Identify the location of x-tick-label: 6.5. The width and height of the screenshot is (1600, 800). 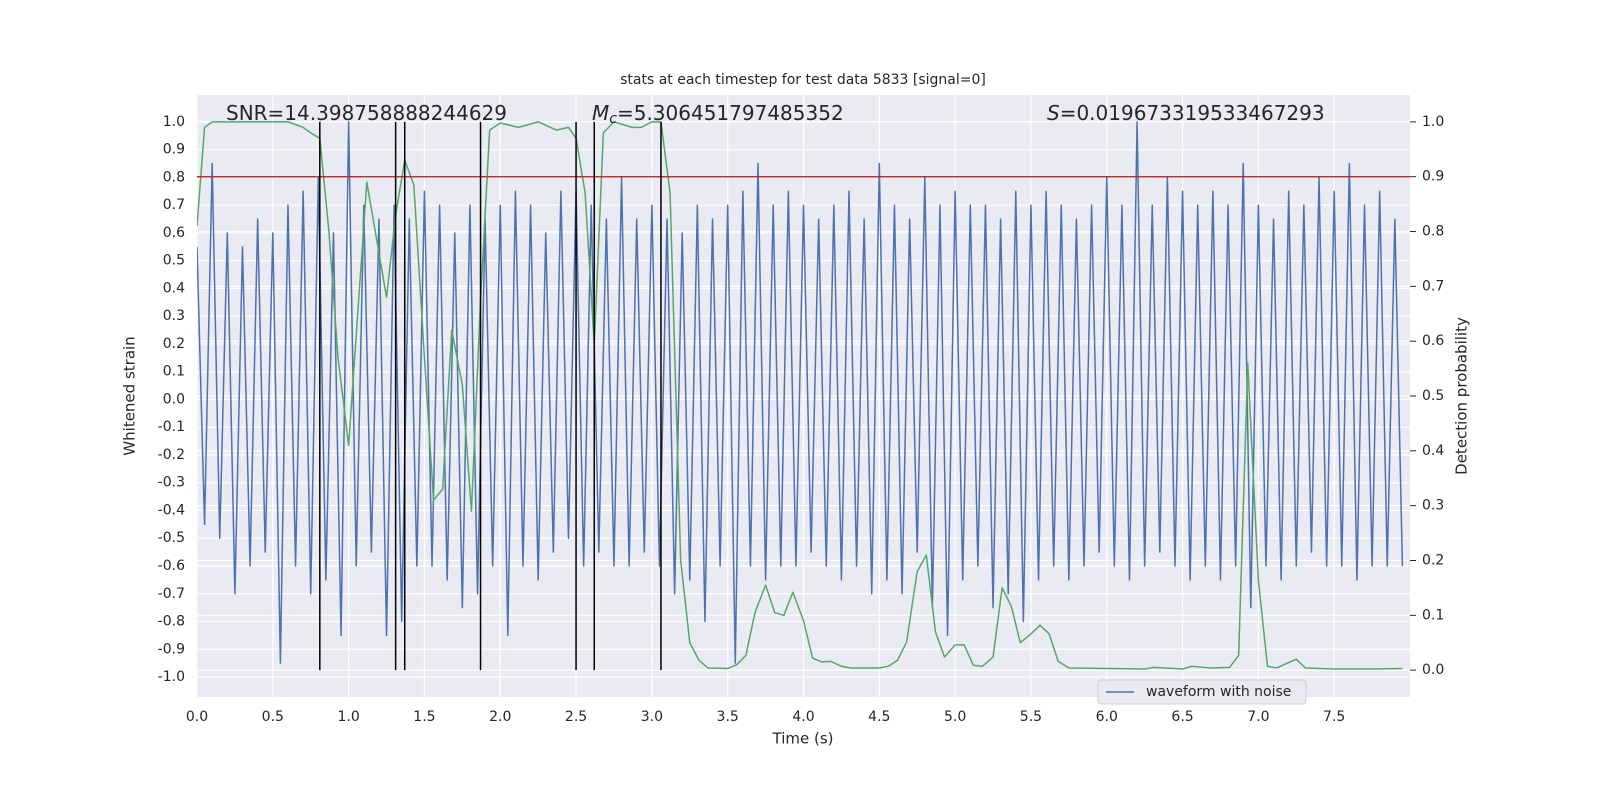
(1182, 717).